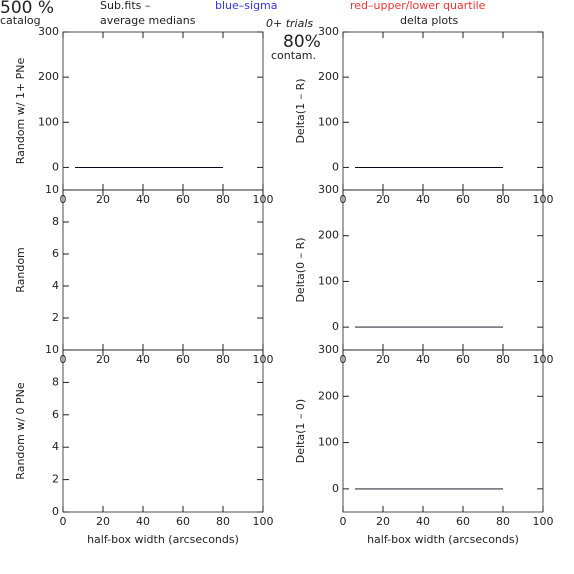  What do you see at coordinates (300, 431) in the screenshot?
I see `y-axis-label: Delta(1 – 0)` at bounding box center [300, 431].